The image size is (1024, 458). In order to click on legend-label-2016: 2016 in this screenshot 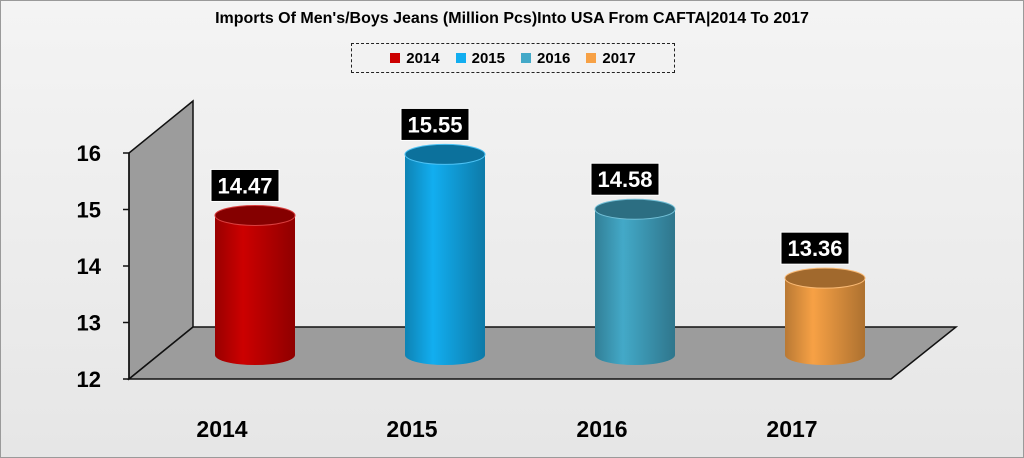, I will do `click(554, 58)`.